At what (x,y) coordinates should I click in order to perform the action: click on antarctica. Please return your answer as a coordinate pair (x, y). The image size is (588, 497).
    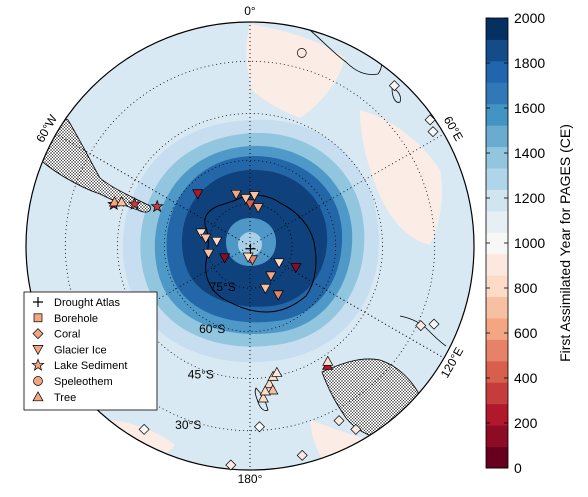
    Looking at the image, I should click on (260, 253).